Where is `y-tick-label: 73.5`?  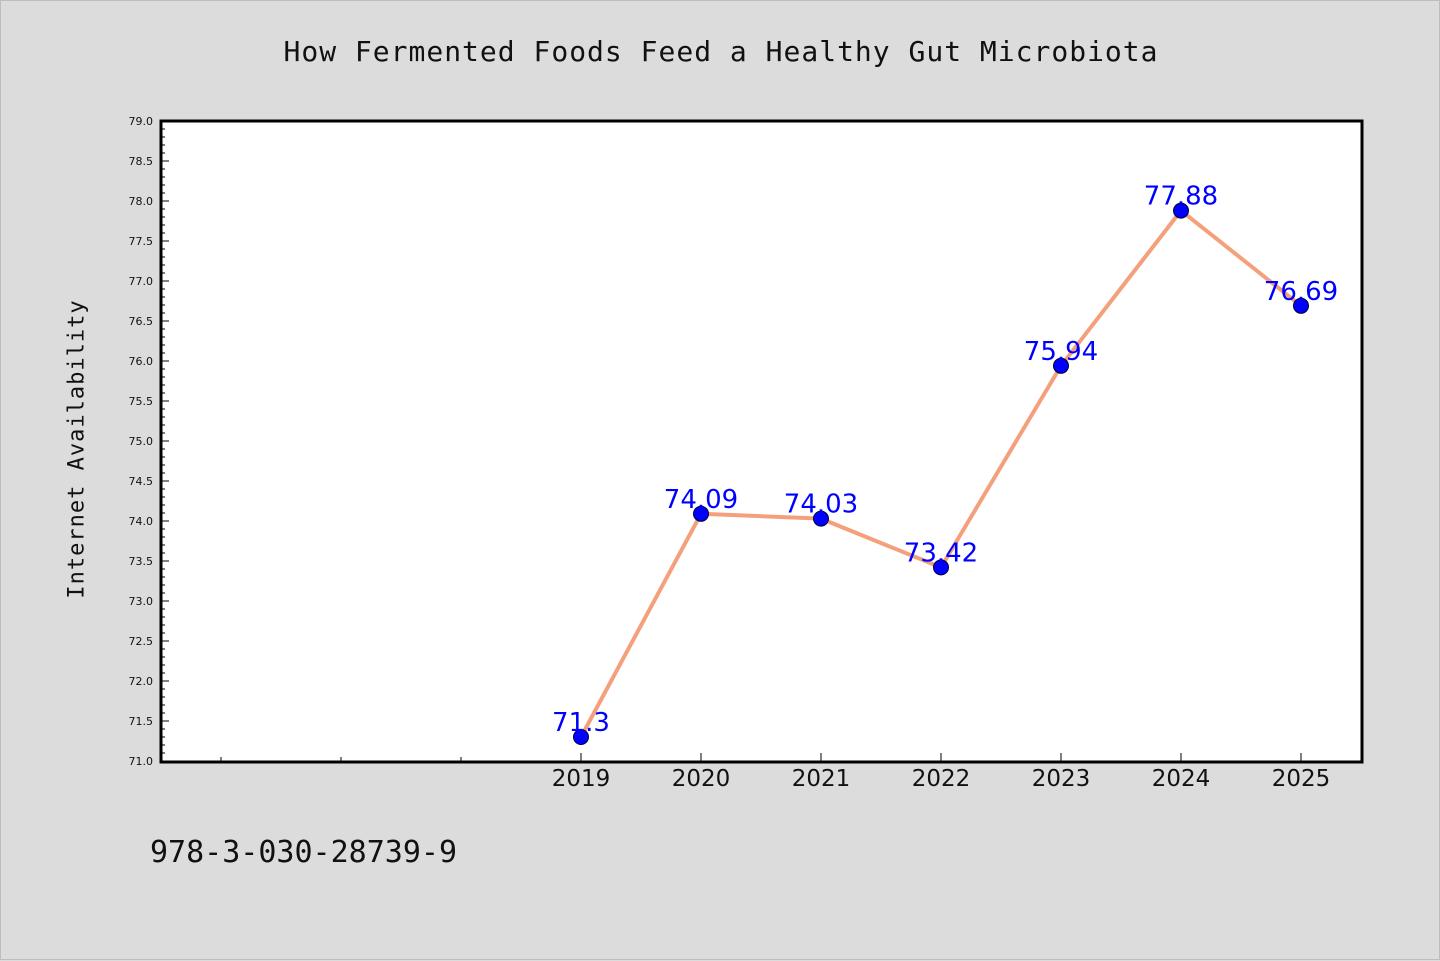 y-tick-label: 73.5 is located at coordinates (141, 561).